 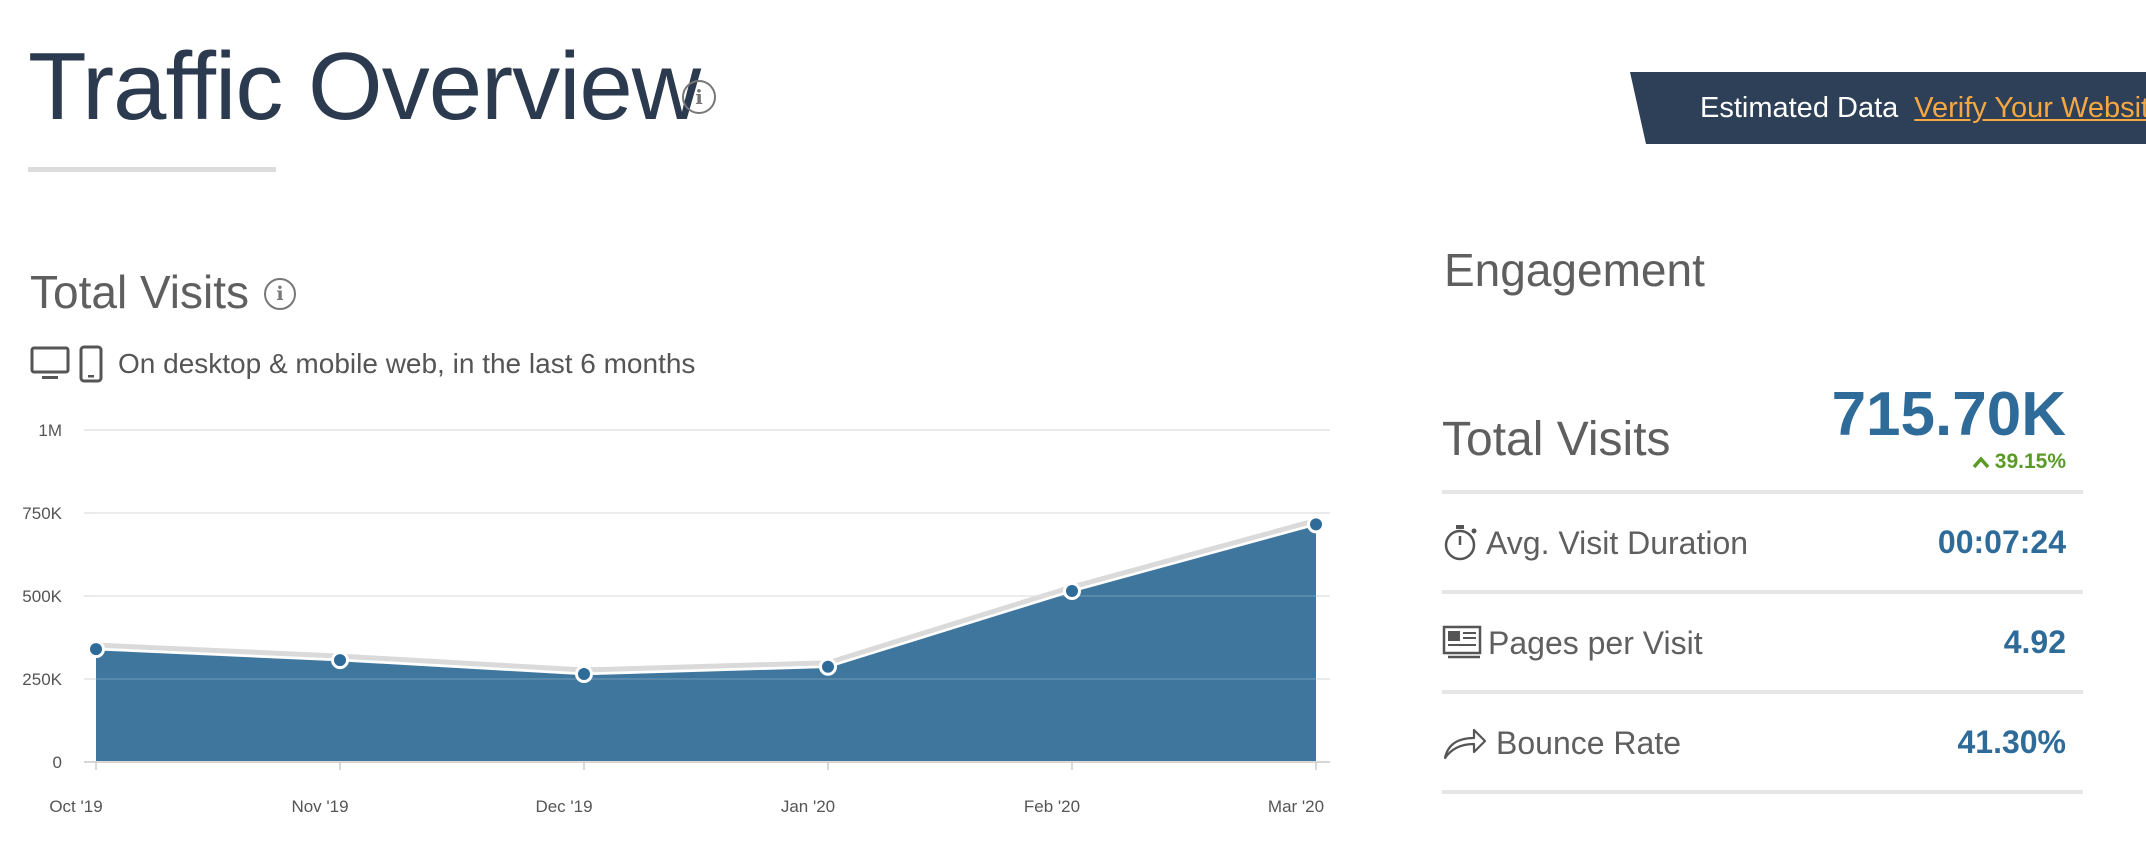 I want to click on change-value: 39.15%, so click(x=2030, y=461).